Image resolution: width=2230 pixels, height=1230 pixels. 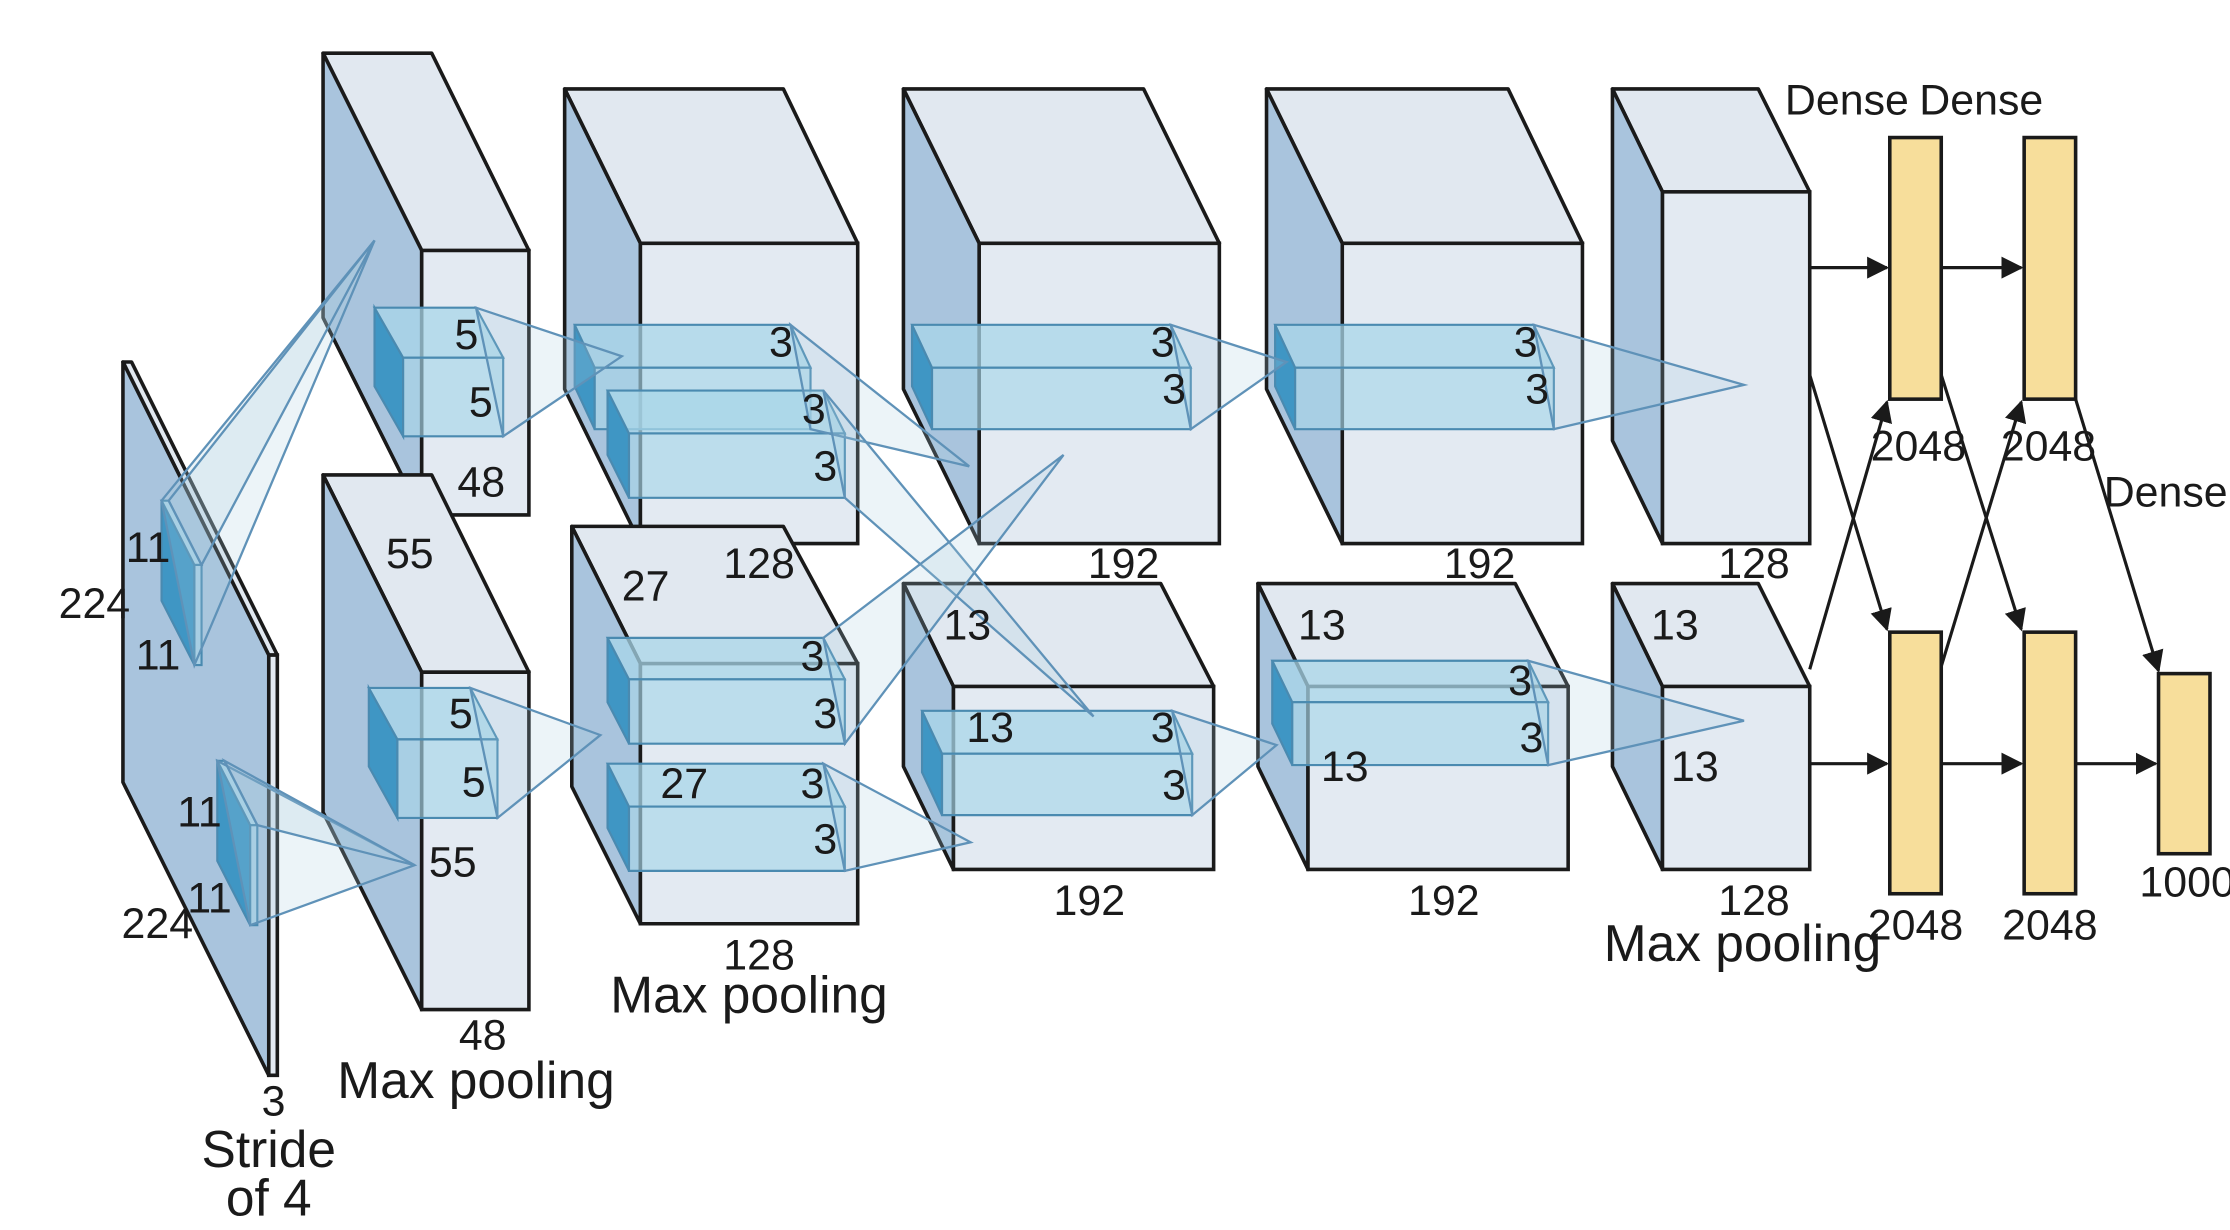 I want to click on conv4-bottom-depth-label: 192, so click(x=1444, y=901).